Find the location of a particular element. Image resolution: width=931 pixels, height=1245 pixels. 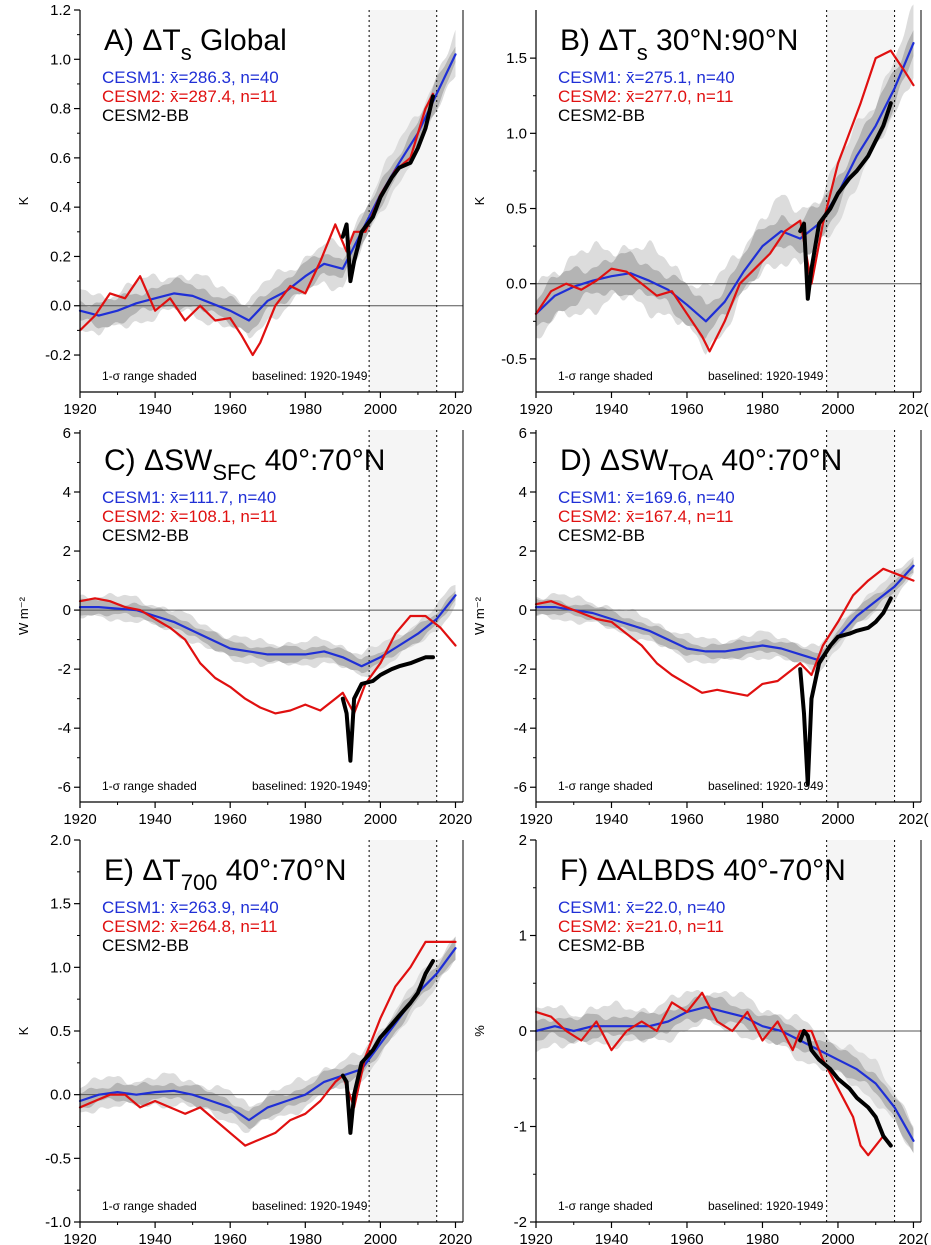

y-tick-label: 0.6 is located at coordinates (60, 158).